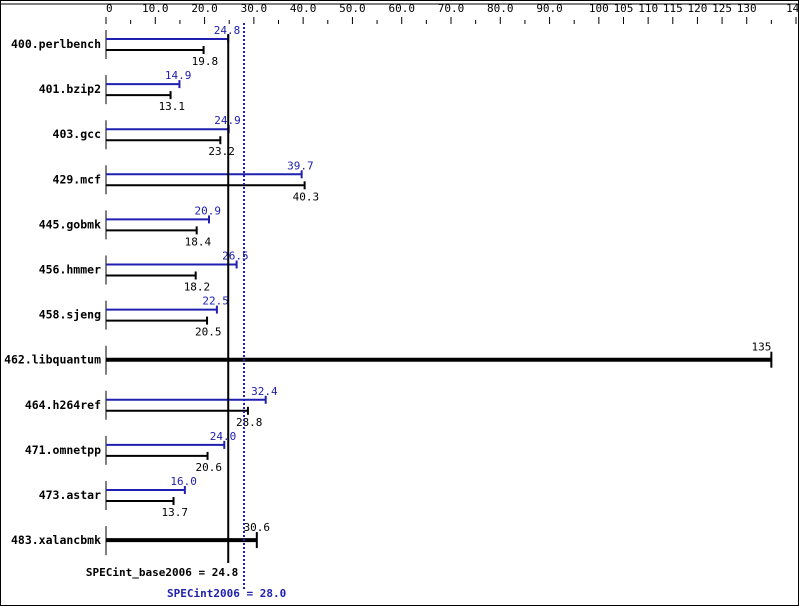 This screenshot has width=799, height=606. Describe the element at coordinates (249, 422) in the screenshot. I see `base-value-label: 28.8` at that location.